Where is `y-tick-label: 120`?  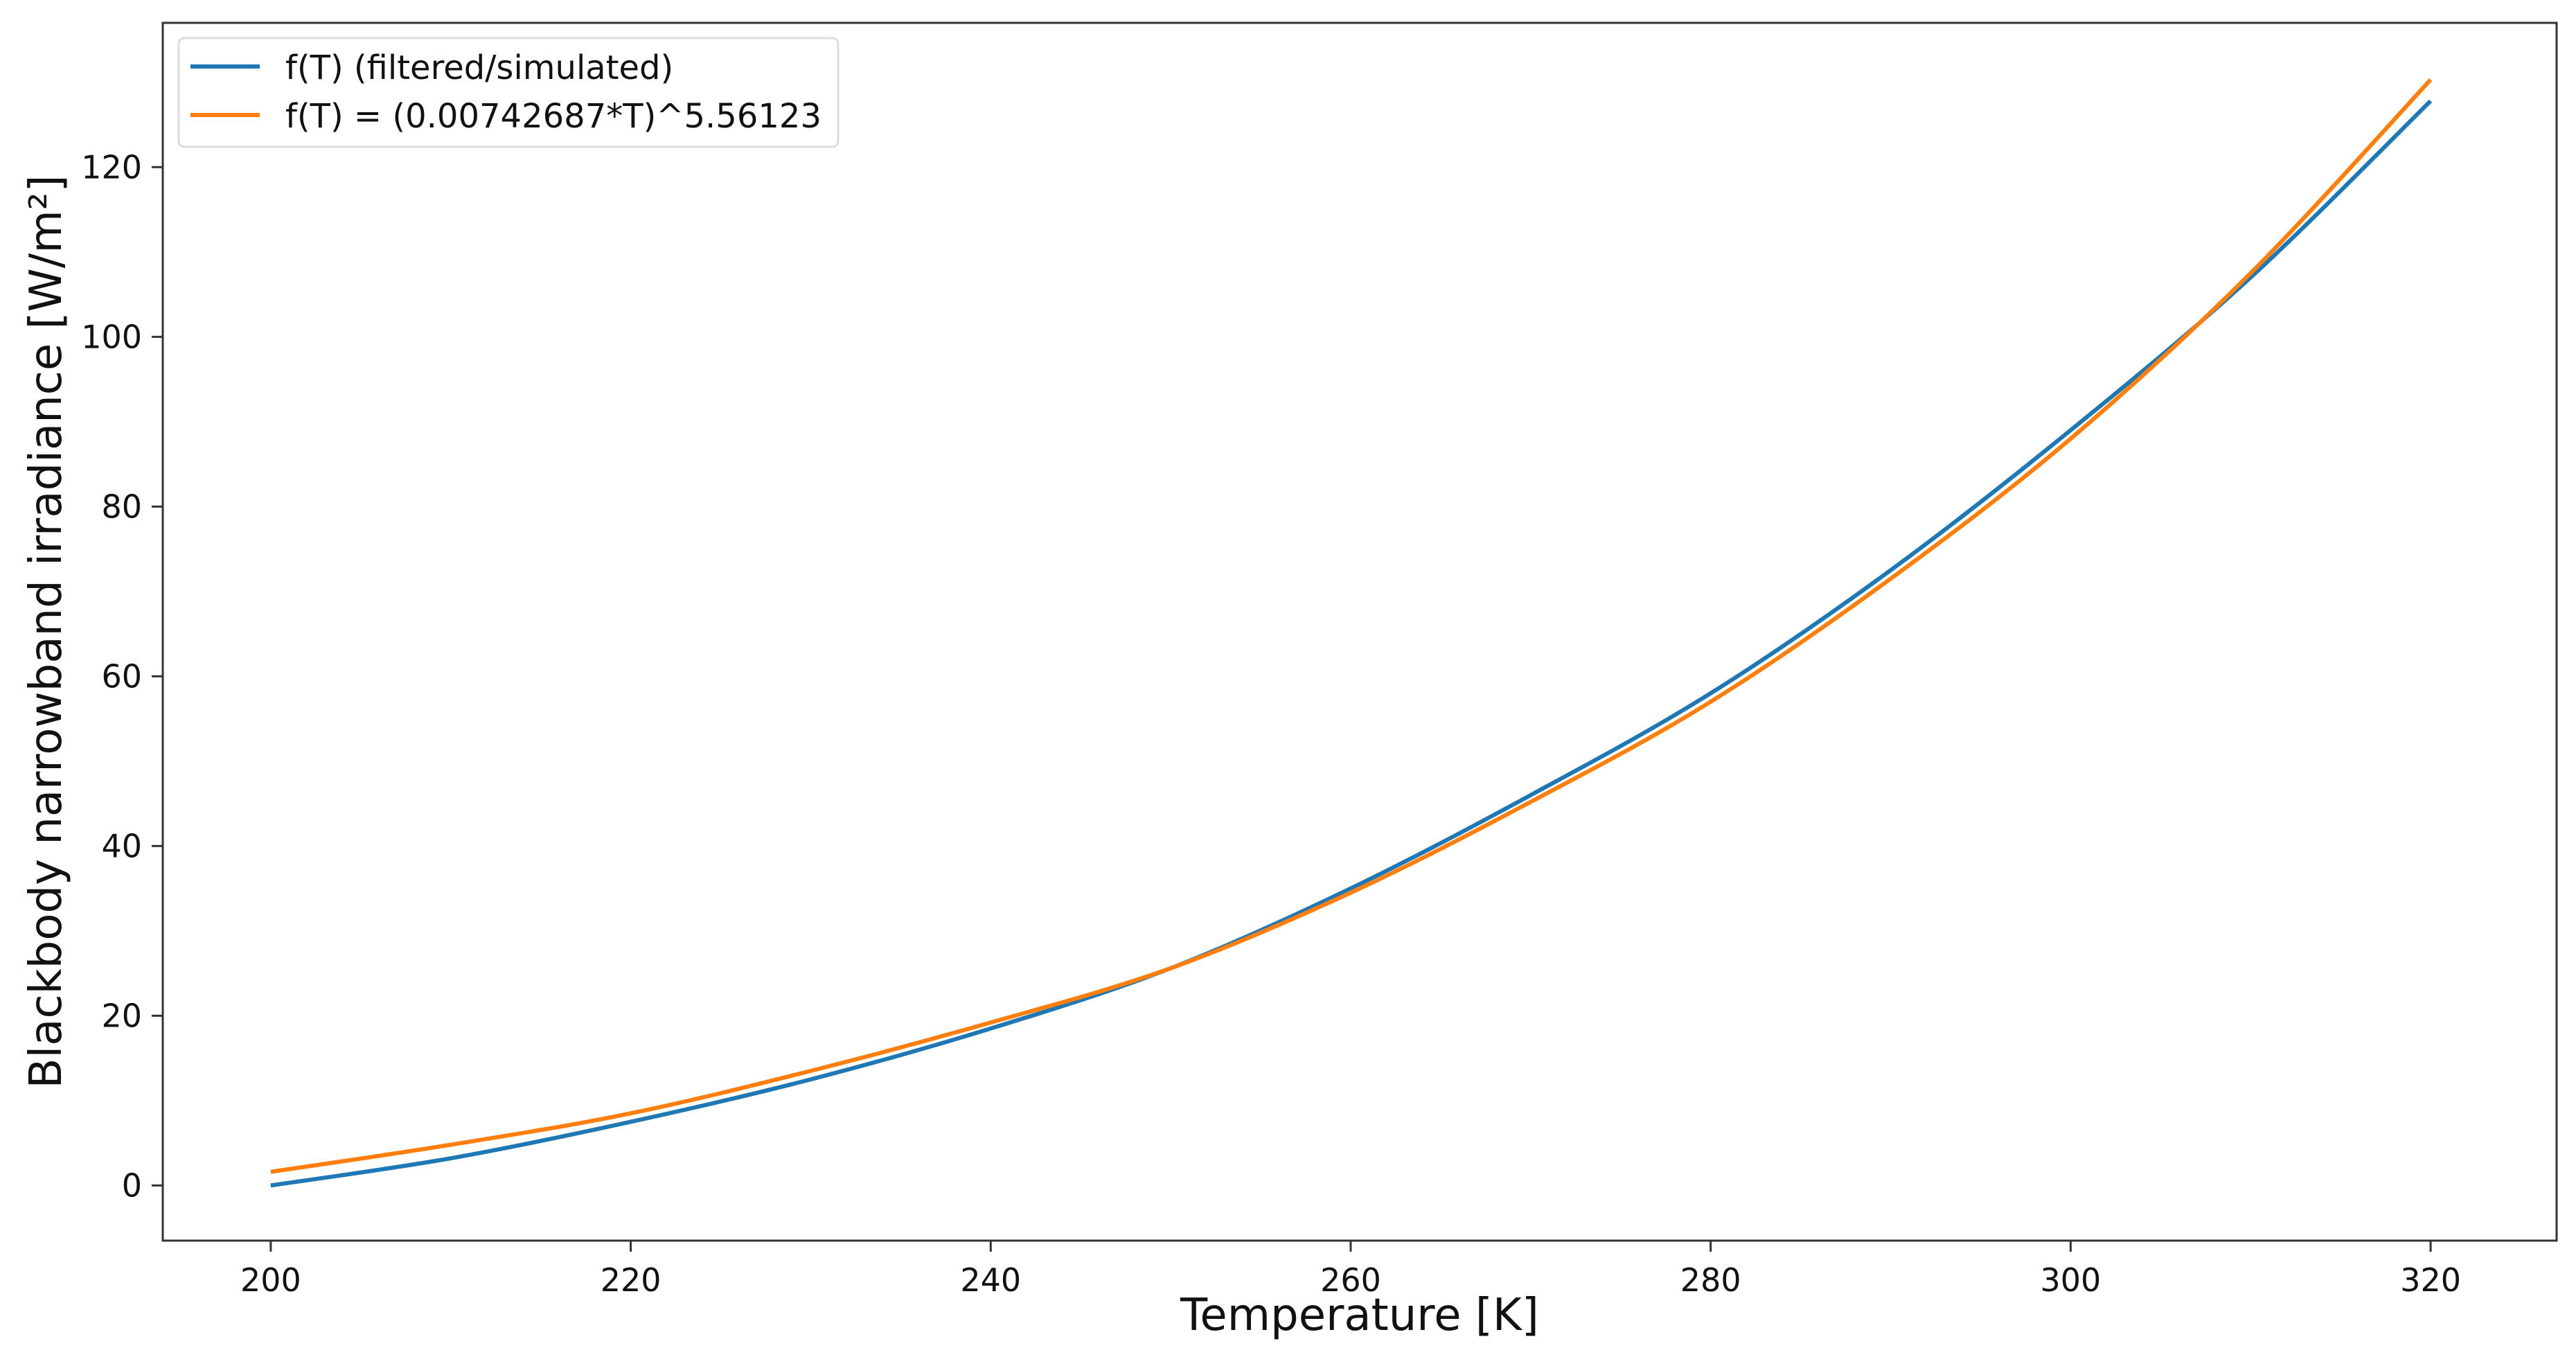 y-tick-label: 120 is located at coordinates (111, 167).